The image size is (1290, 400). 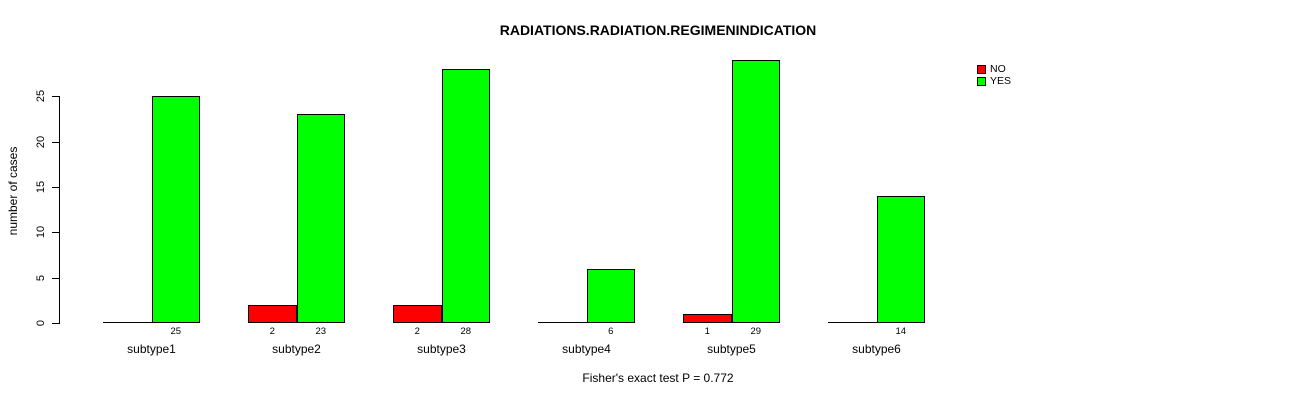 What do you see at coordinates (901, 331) in the screenshot?
I see `bar-value-label: 14` at bounding box center [901, 331].